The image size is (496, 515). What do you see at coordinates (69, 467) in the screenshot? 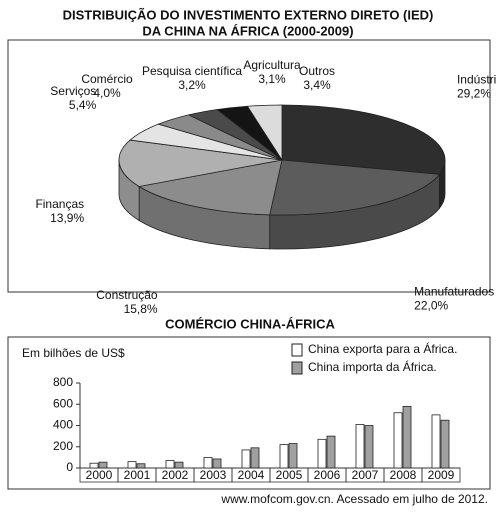
I see `y-tick-label: 0` at bounding box center [69, 467].